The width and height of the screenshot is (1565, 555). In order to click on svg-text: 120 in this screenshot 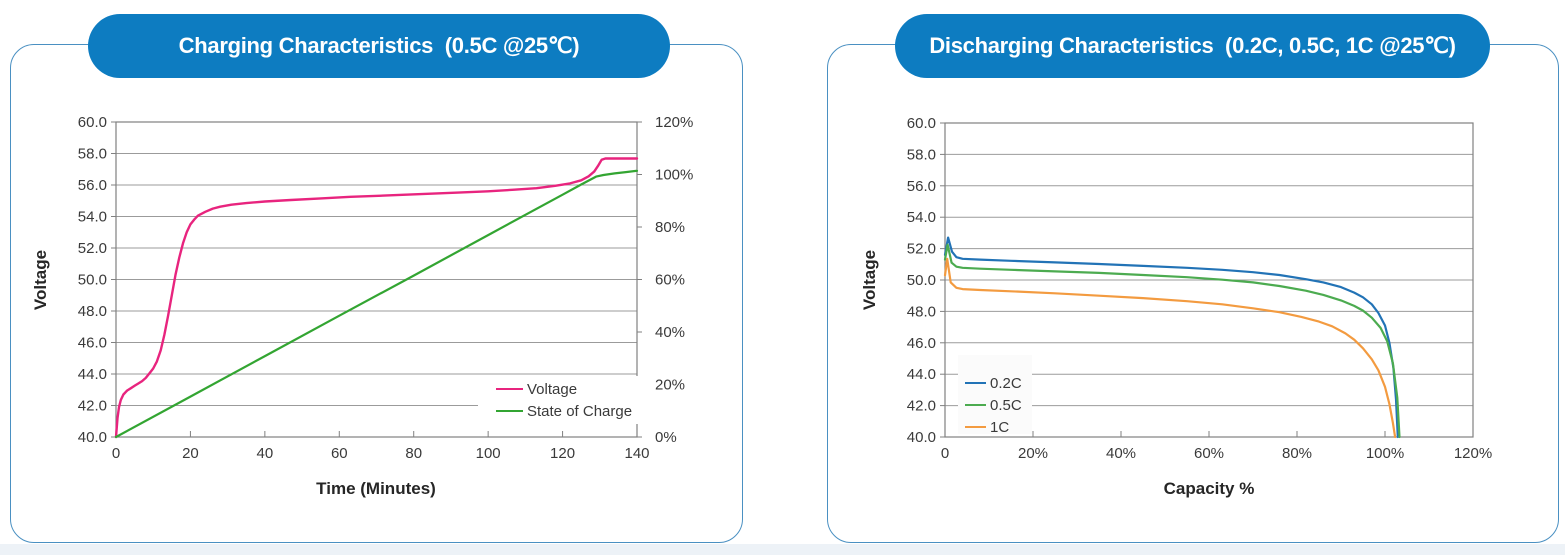, I will do `click(562, 453)`.